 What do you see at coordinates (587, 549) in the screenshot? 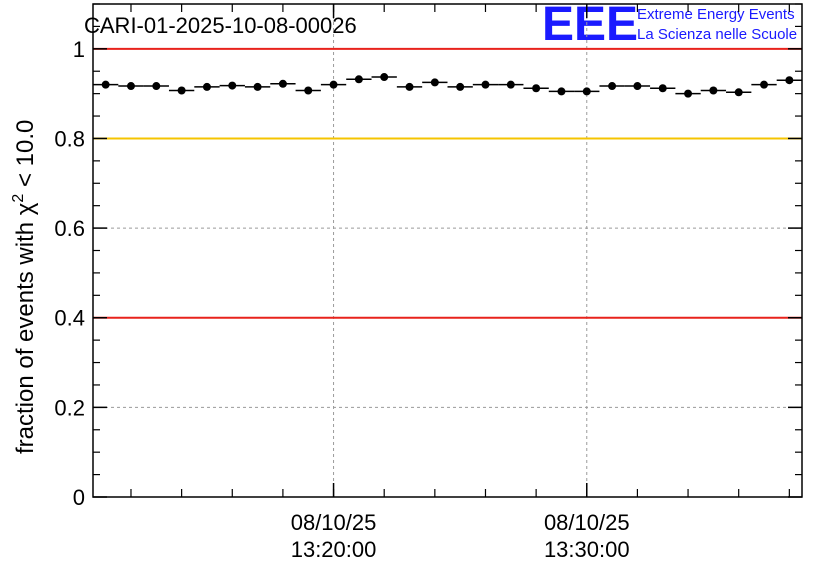
I see `x-tick-label-time-1: 13:30:00` at bounding box center [587, 549].